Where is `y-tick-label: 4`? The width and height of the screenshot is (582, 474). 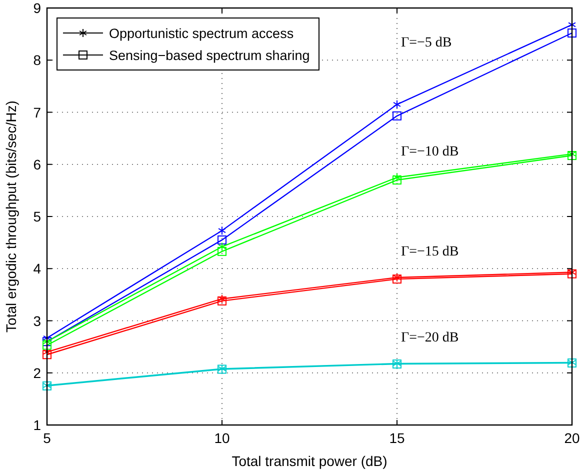
y-tick-label: 4 is located at coordinates (37, 268).